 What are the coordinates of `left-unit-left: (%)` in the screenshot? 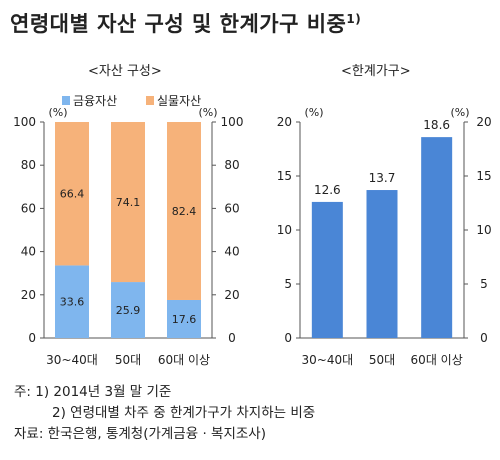 It's located at (57, 112).